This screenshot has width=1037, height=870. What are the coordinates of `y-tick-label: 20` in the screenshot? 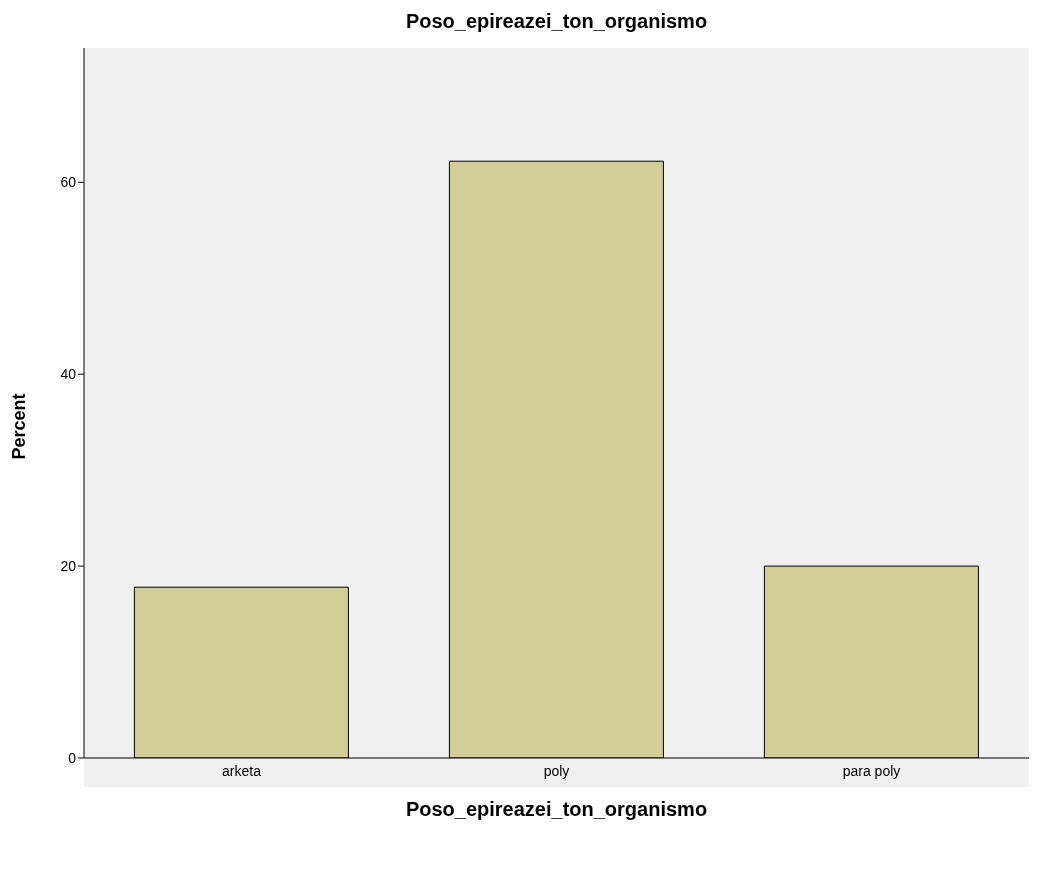 It's located at (68, 566).